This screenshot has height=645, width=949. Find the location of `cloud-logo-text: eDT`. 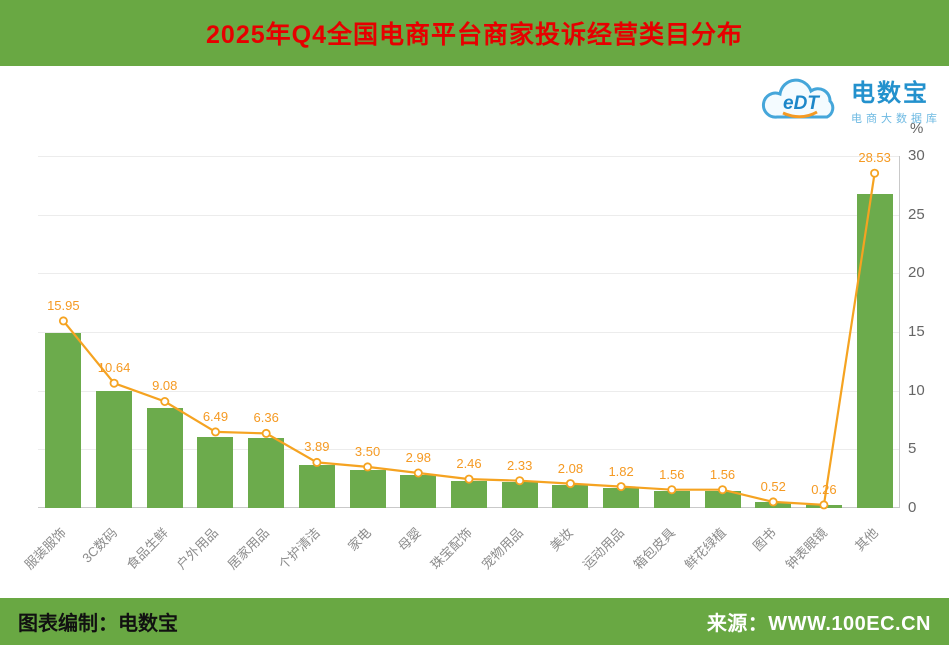

cloud-logo-text: eDT is located at coordinates (801, 103).